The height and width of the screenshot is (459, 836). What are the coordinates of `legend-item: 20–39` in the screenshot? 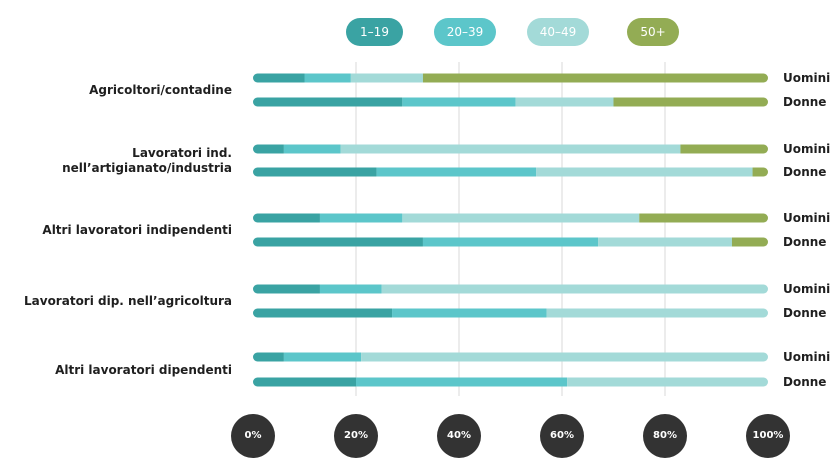 It's located at (465, 32).